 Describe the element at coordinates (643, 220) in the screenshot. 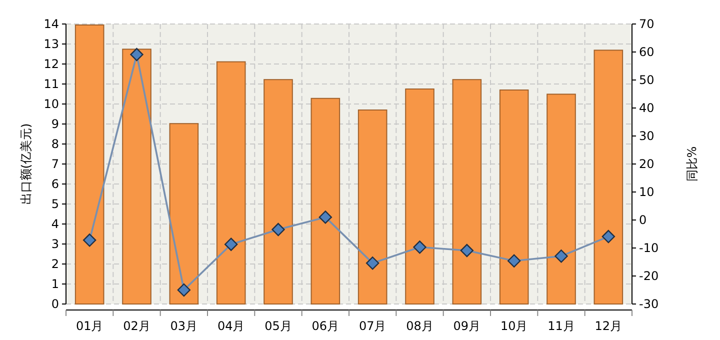

I see `y2-tick-label: 0` at that location.